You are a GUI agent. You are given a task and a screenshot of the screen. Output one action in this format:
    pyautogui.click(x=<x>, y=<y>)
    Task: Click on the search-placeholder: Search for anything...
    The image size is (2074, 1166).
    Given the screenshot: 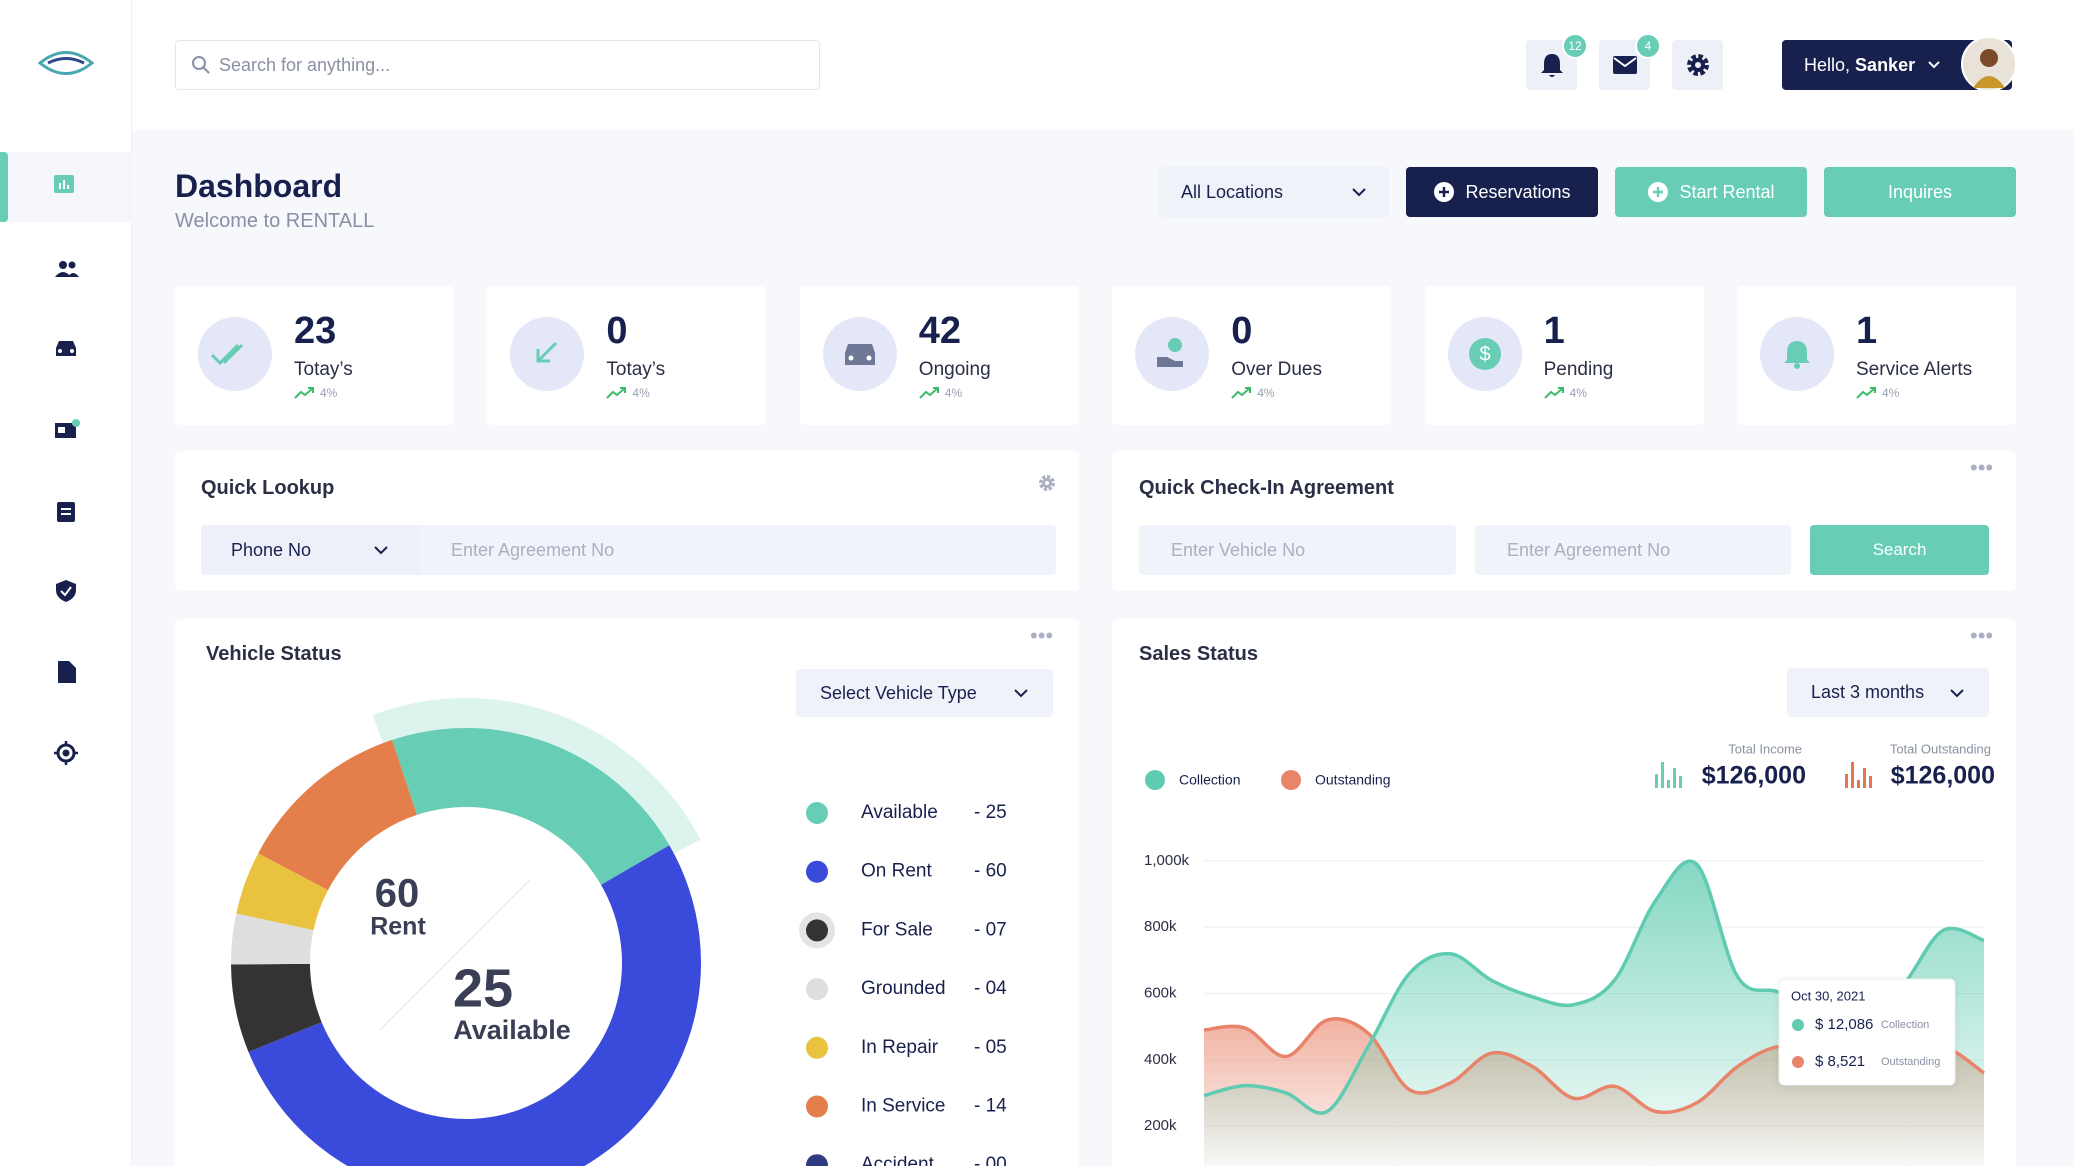 What is the action you would take?
    pyautogui.click(x=305, y=64)
    